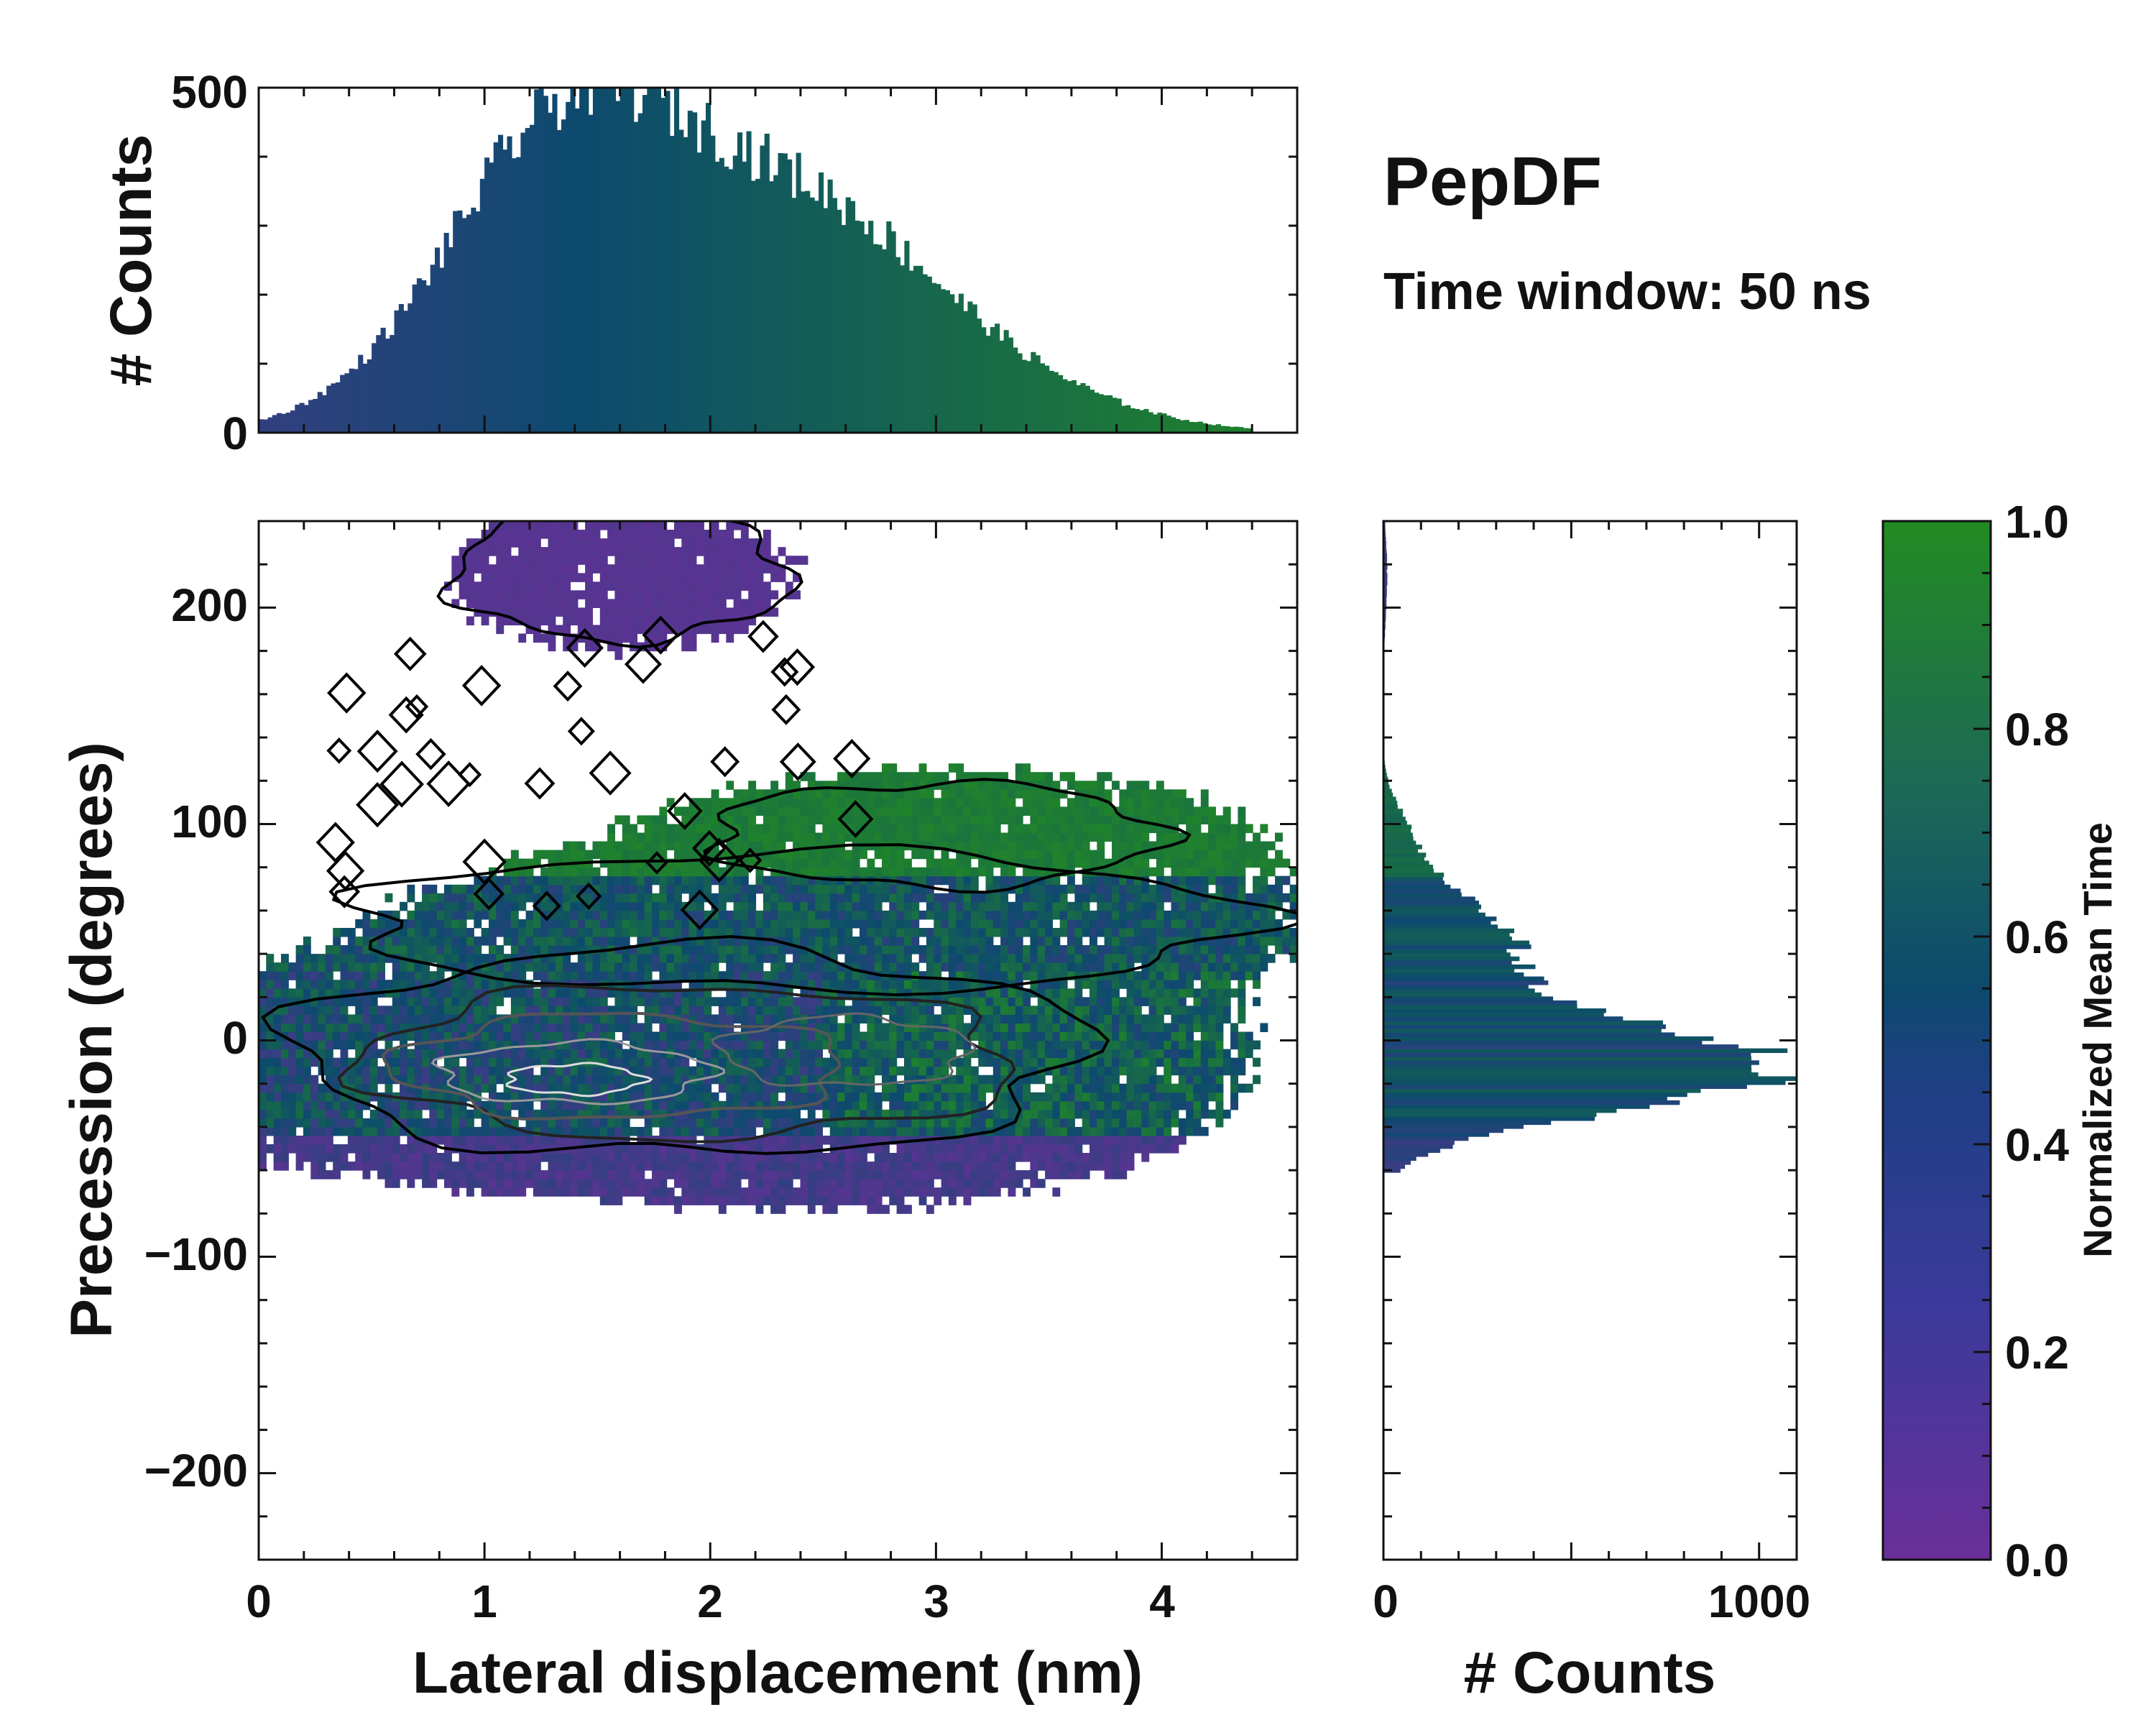 This screenshot has width=2156, height=1725. I want to click on heatmap-cell-1954, so click(633, 880).